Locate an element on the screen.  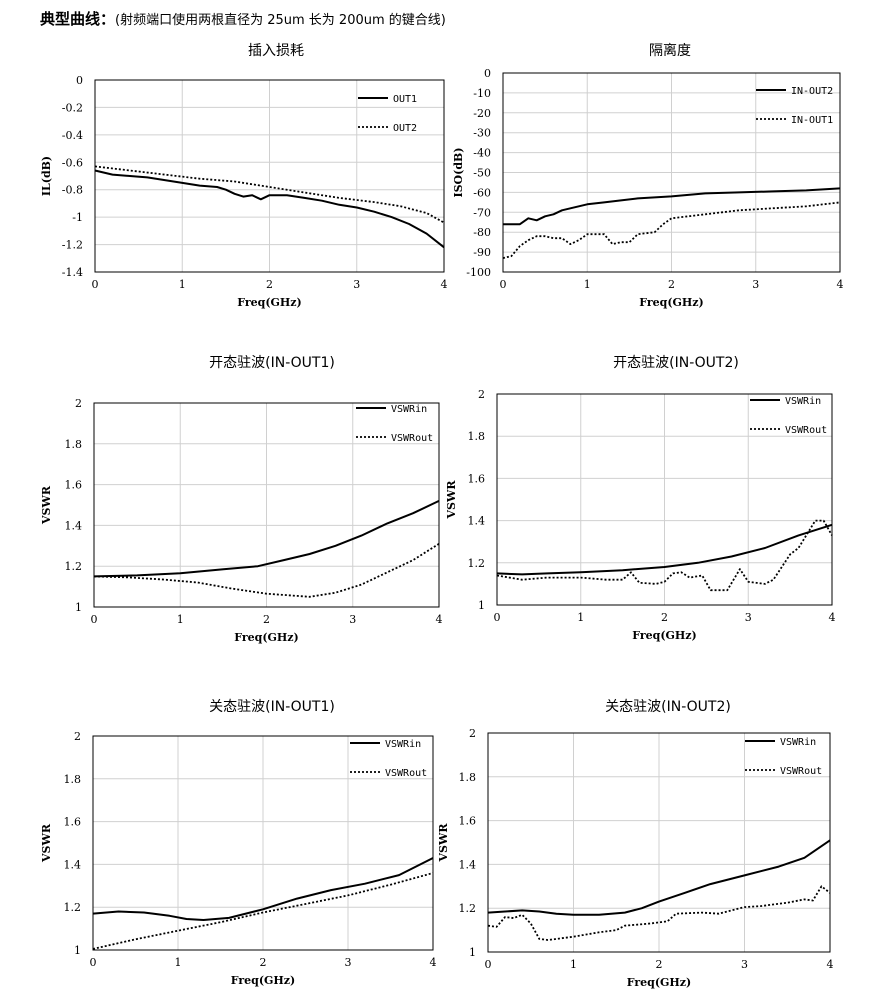
y-tick-label: -30 is located at coordinates (482, 133).